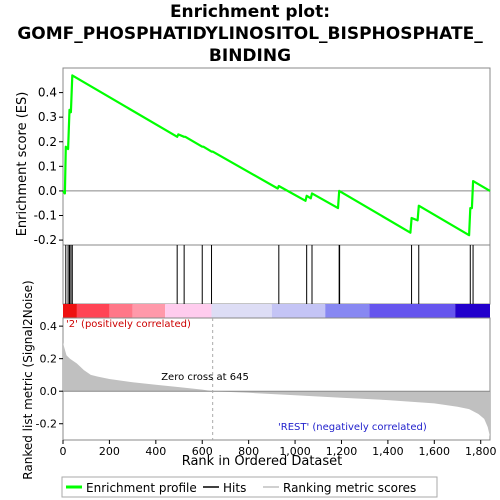 This screenshot has height=500, width=500. I want to click on legend-ranking-metric-label: Ranking metric scores, so click(349, 488).